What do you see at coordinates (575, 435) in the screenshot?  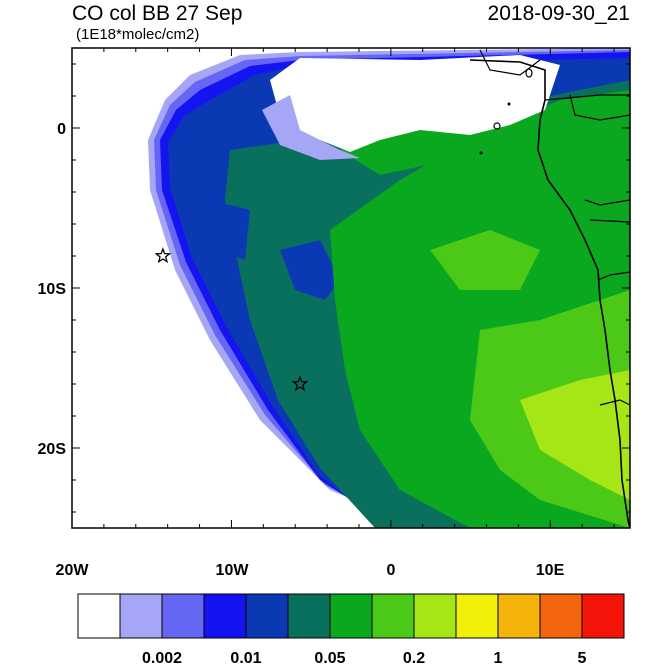 I see `field-yellow-green` at bounding box center [575, 435].